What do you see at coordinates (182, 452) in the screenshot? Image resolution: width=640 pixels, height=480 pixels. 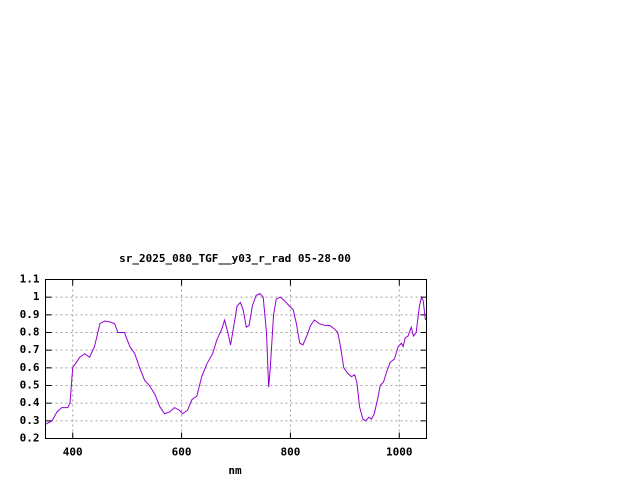 I see `x-tick-label: 600` at bounding box center [182, 452].